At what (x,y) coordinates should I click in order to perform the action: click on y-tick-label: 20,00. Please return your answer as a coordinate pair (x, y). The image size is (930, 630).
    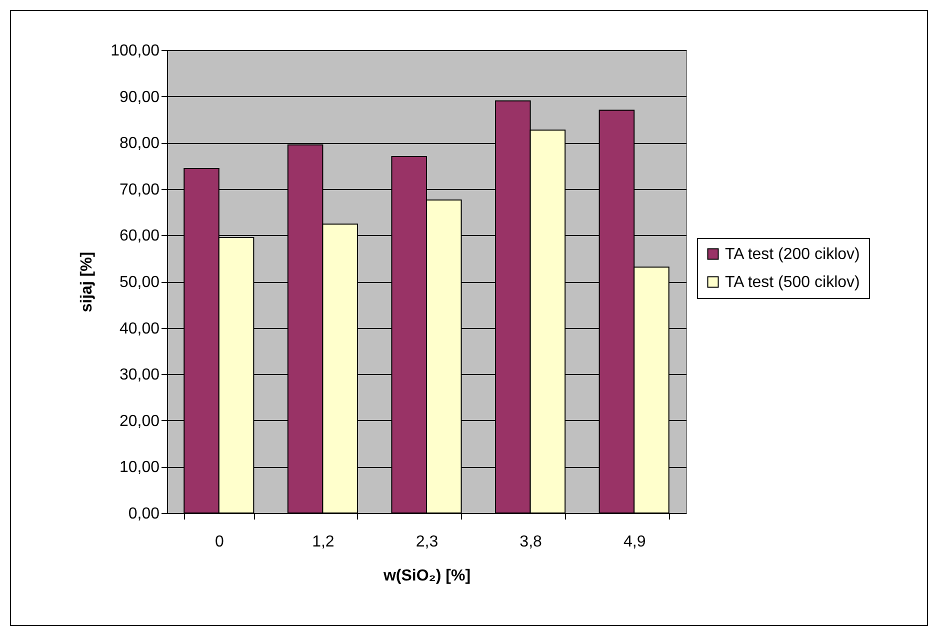
    Looking at the image, I should click on (139, 421).